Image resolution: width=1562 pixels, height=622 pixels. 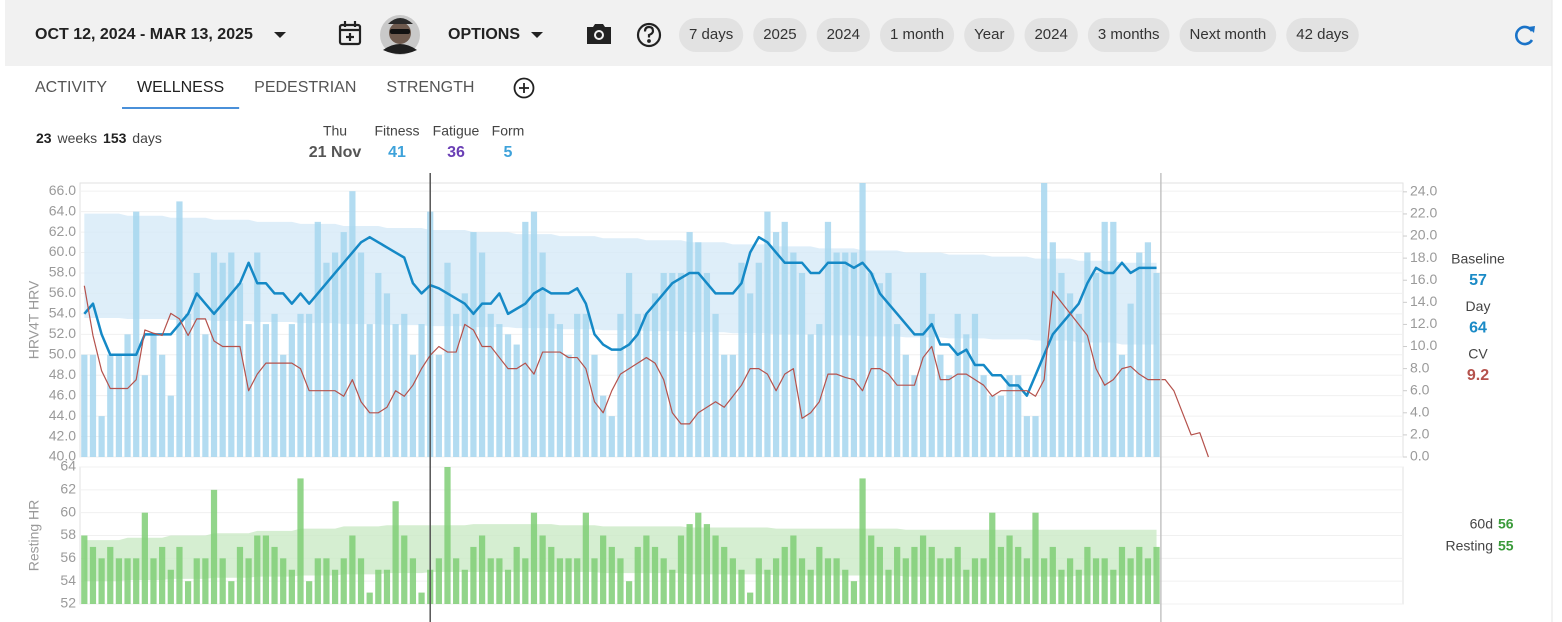 I want to click on camera-icon, so click(x=599, y=34).